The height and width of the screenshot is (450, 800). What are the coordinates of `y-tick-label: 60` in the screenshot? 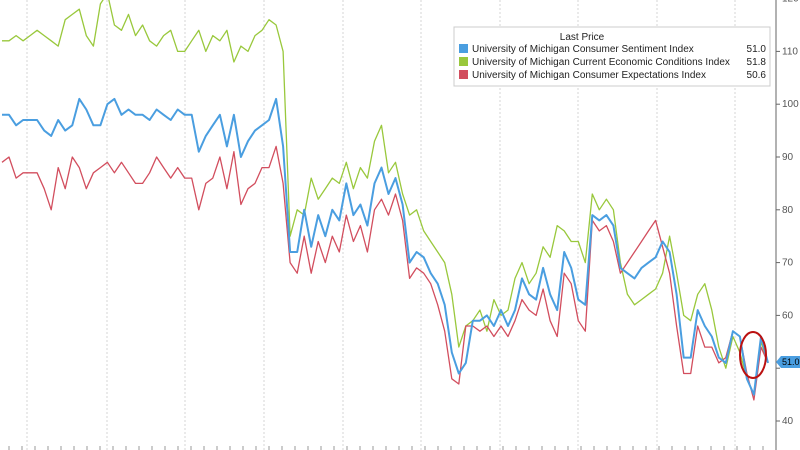 It's located at (788, 315).